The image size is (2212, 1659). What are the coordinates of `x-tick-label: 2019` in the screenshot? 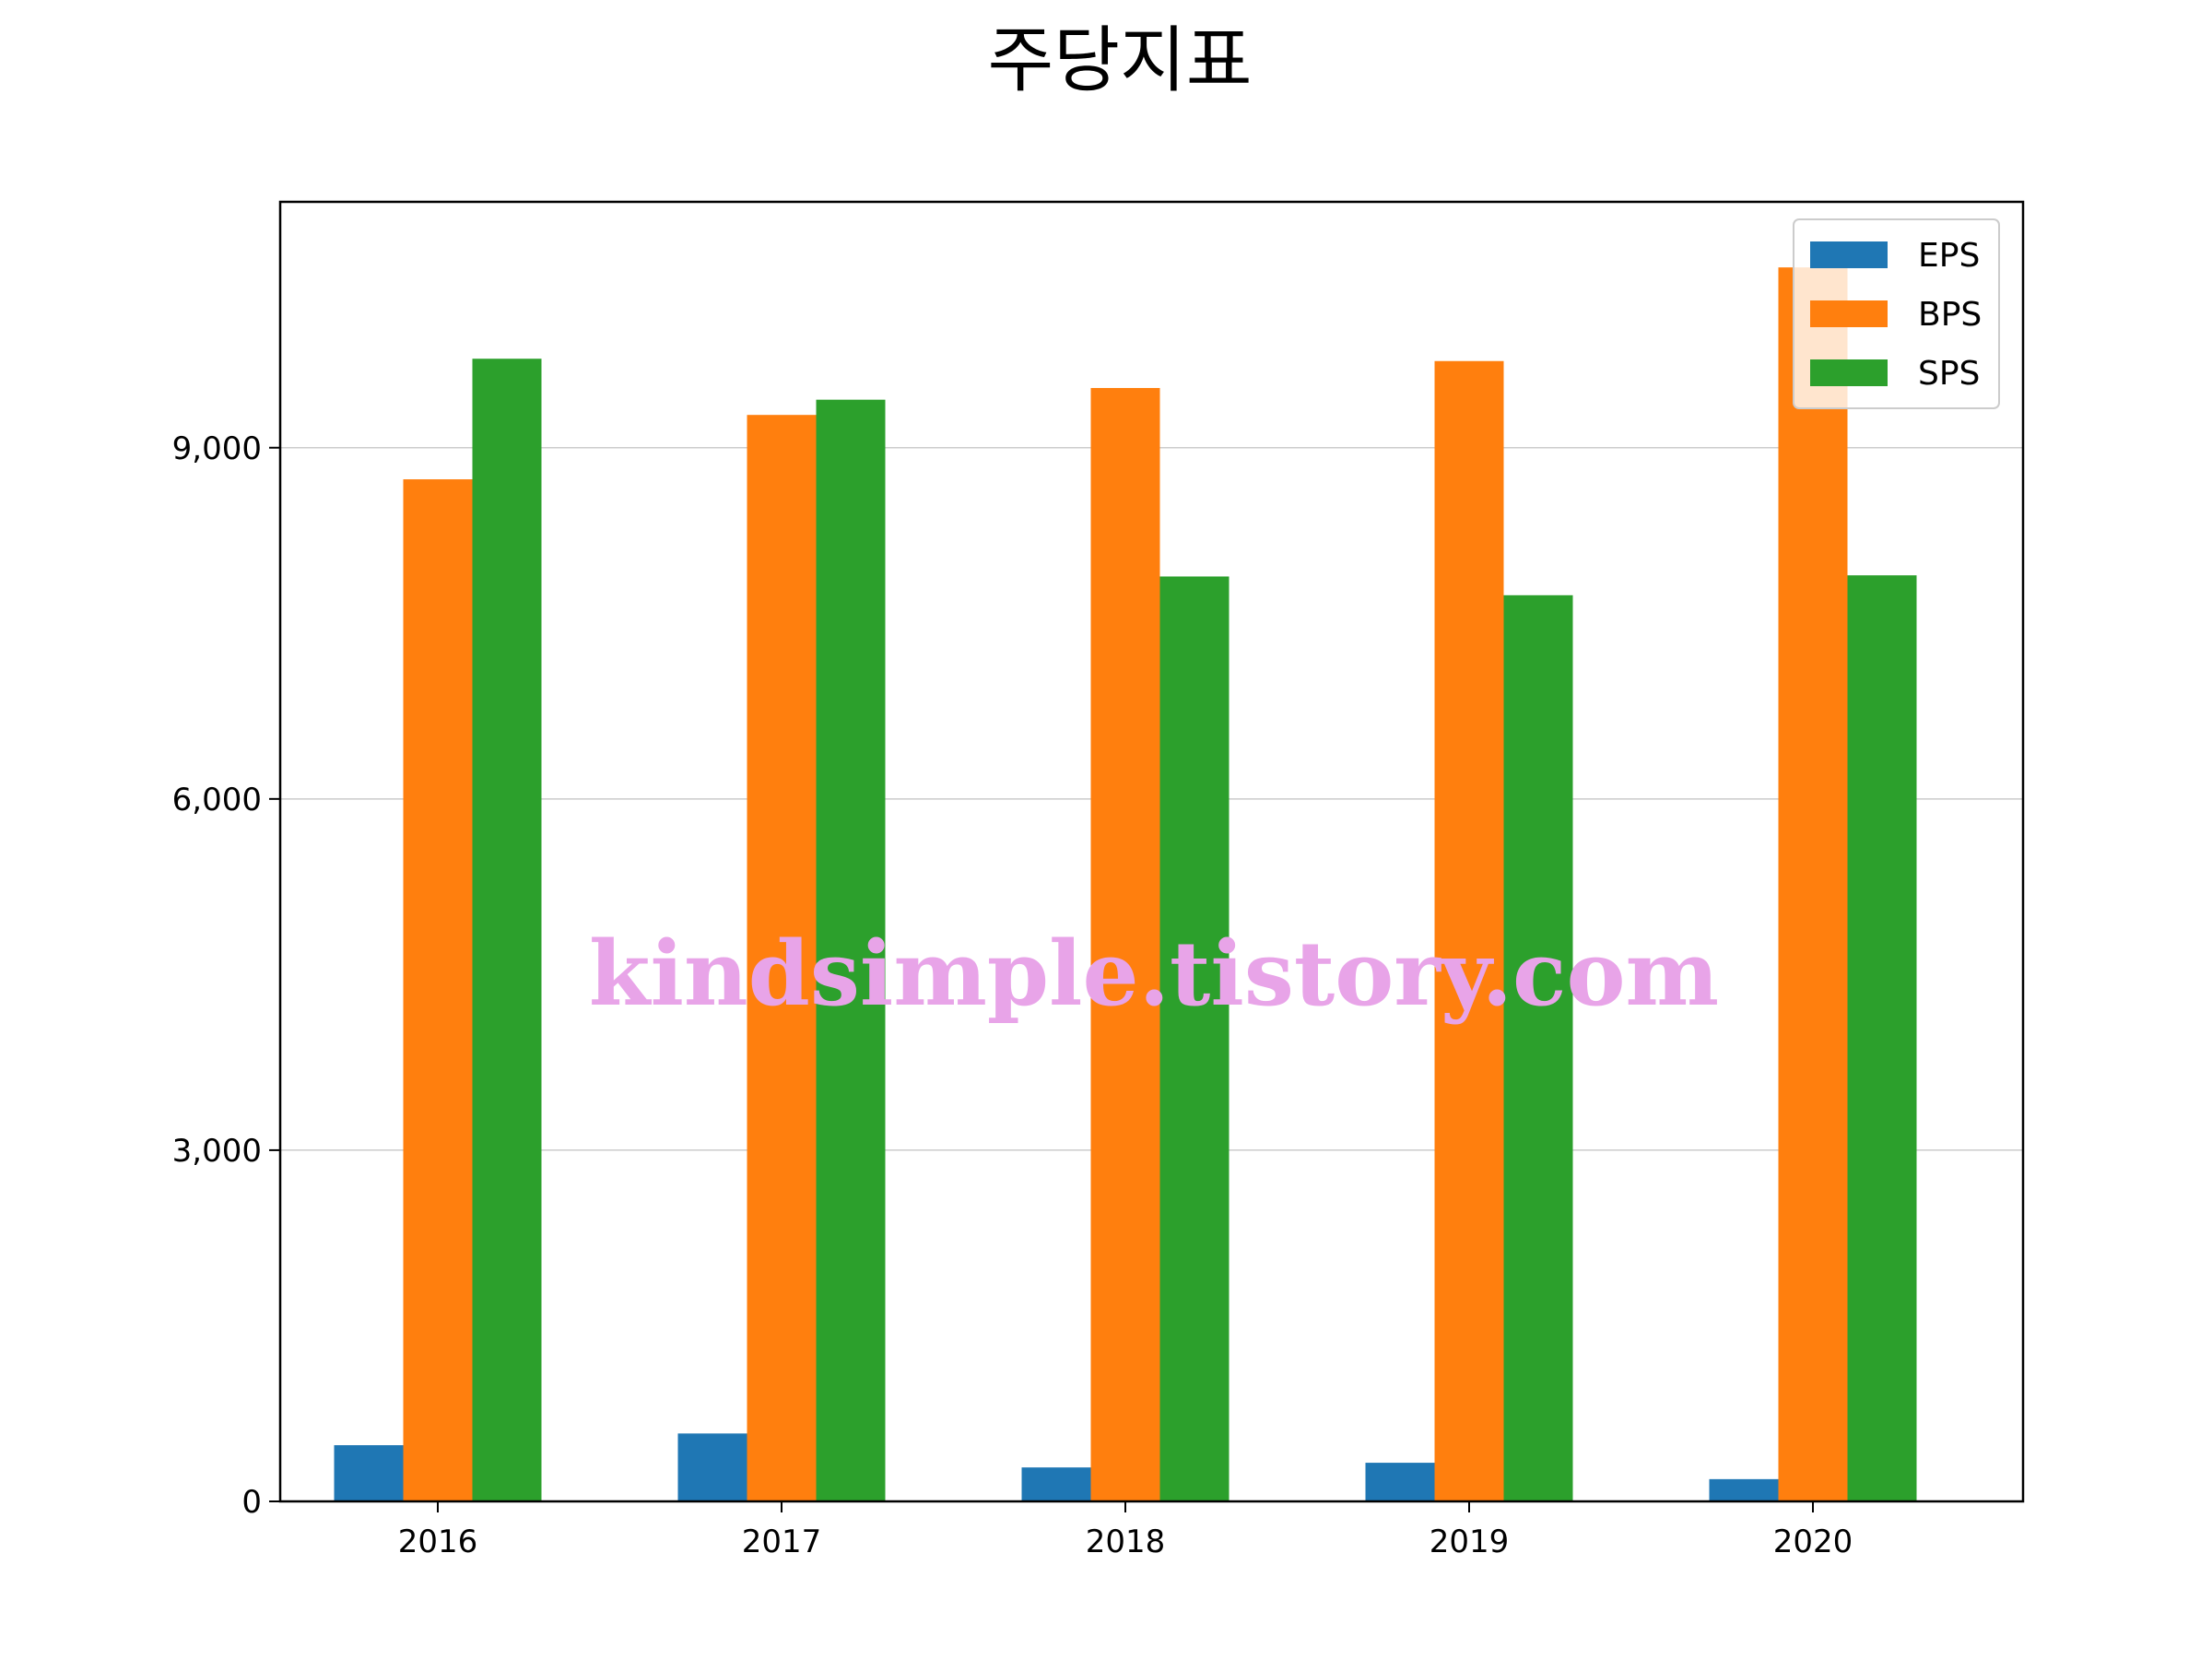 It's located at (1470, 1542).